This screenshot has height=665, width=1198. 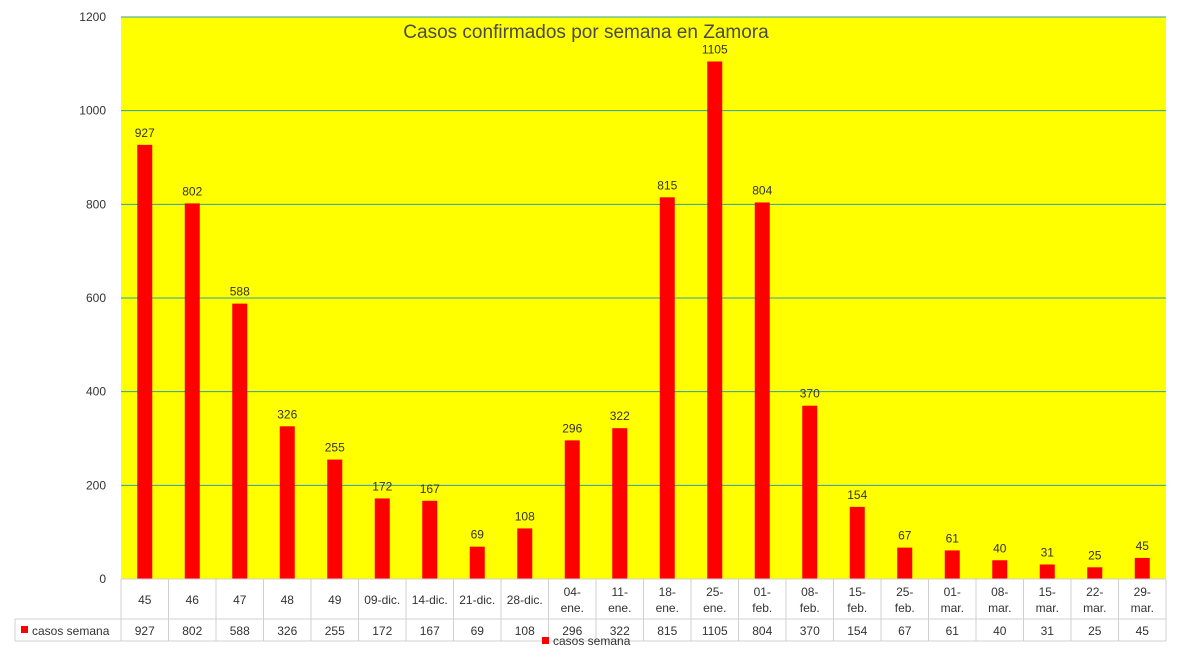 I want to click on table-value-20: 25, so click(x=1095, y=631).